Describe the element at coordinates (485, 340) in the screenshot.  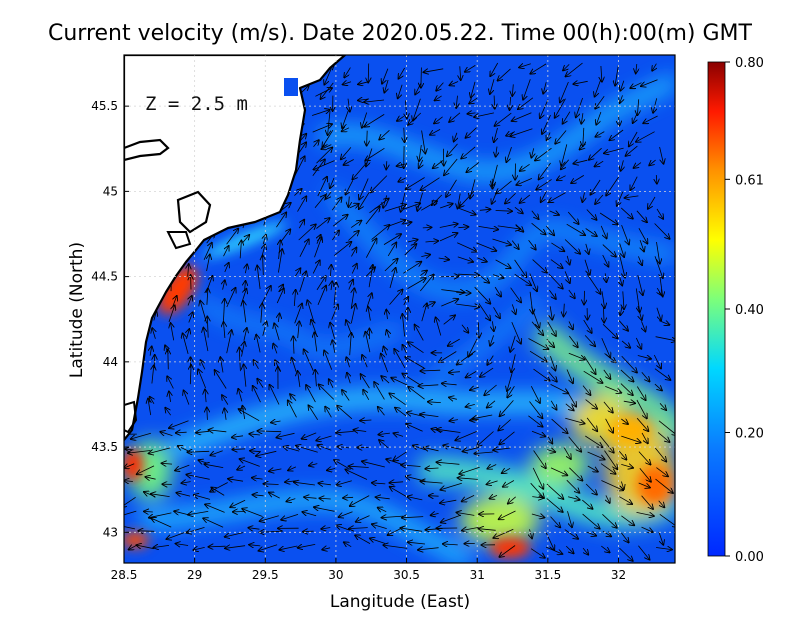
I see `speed-band-mid` at that location.